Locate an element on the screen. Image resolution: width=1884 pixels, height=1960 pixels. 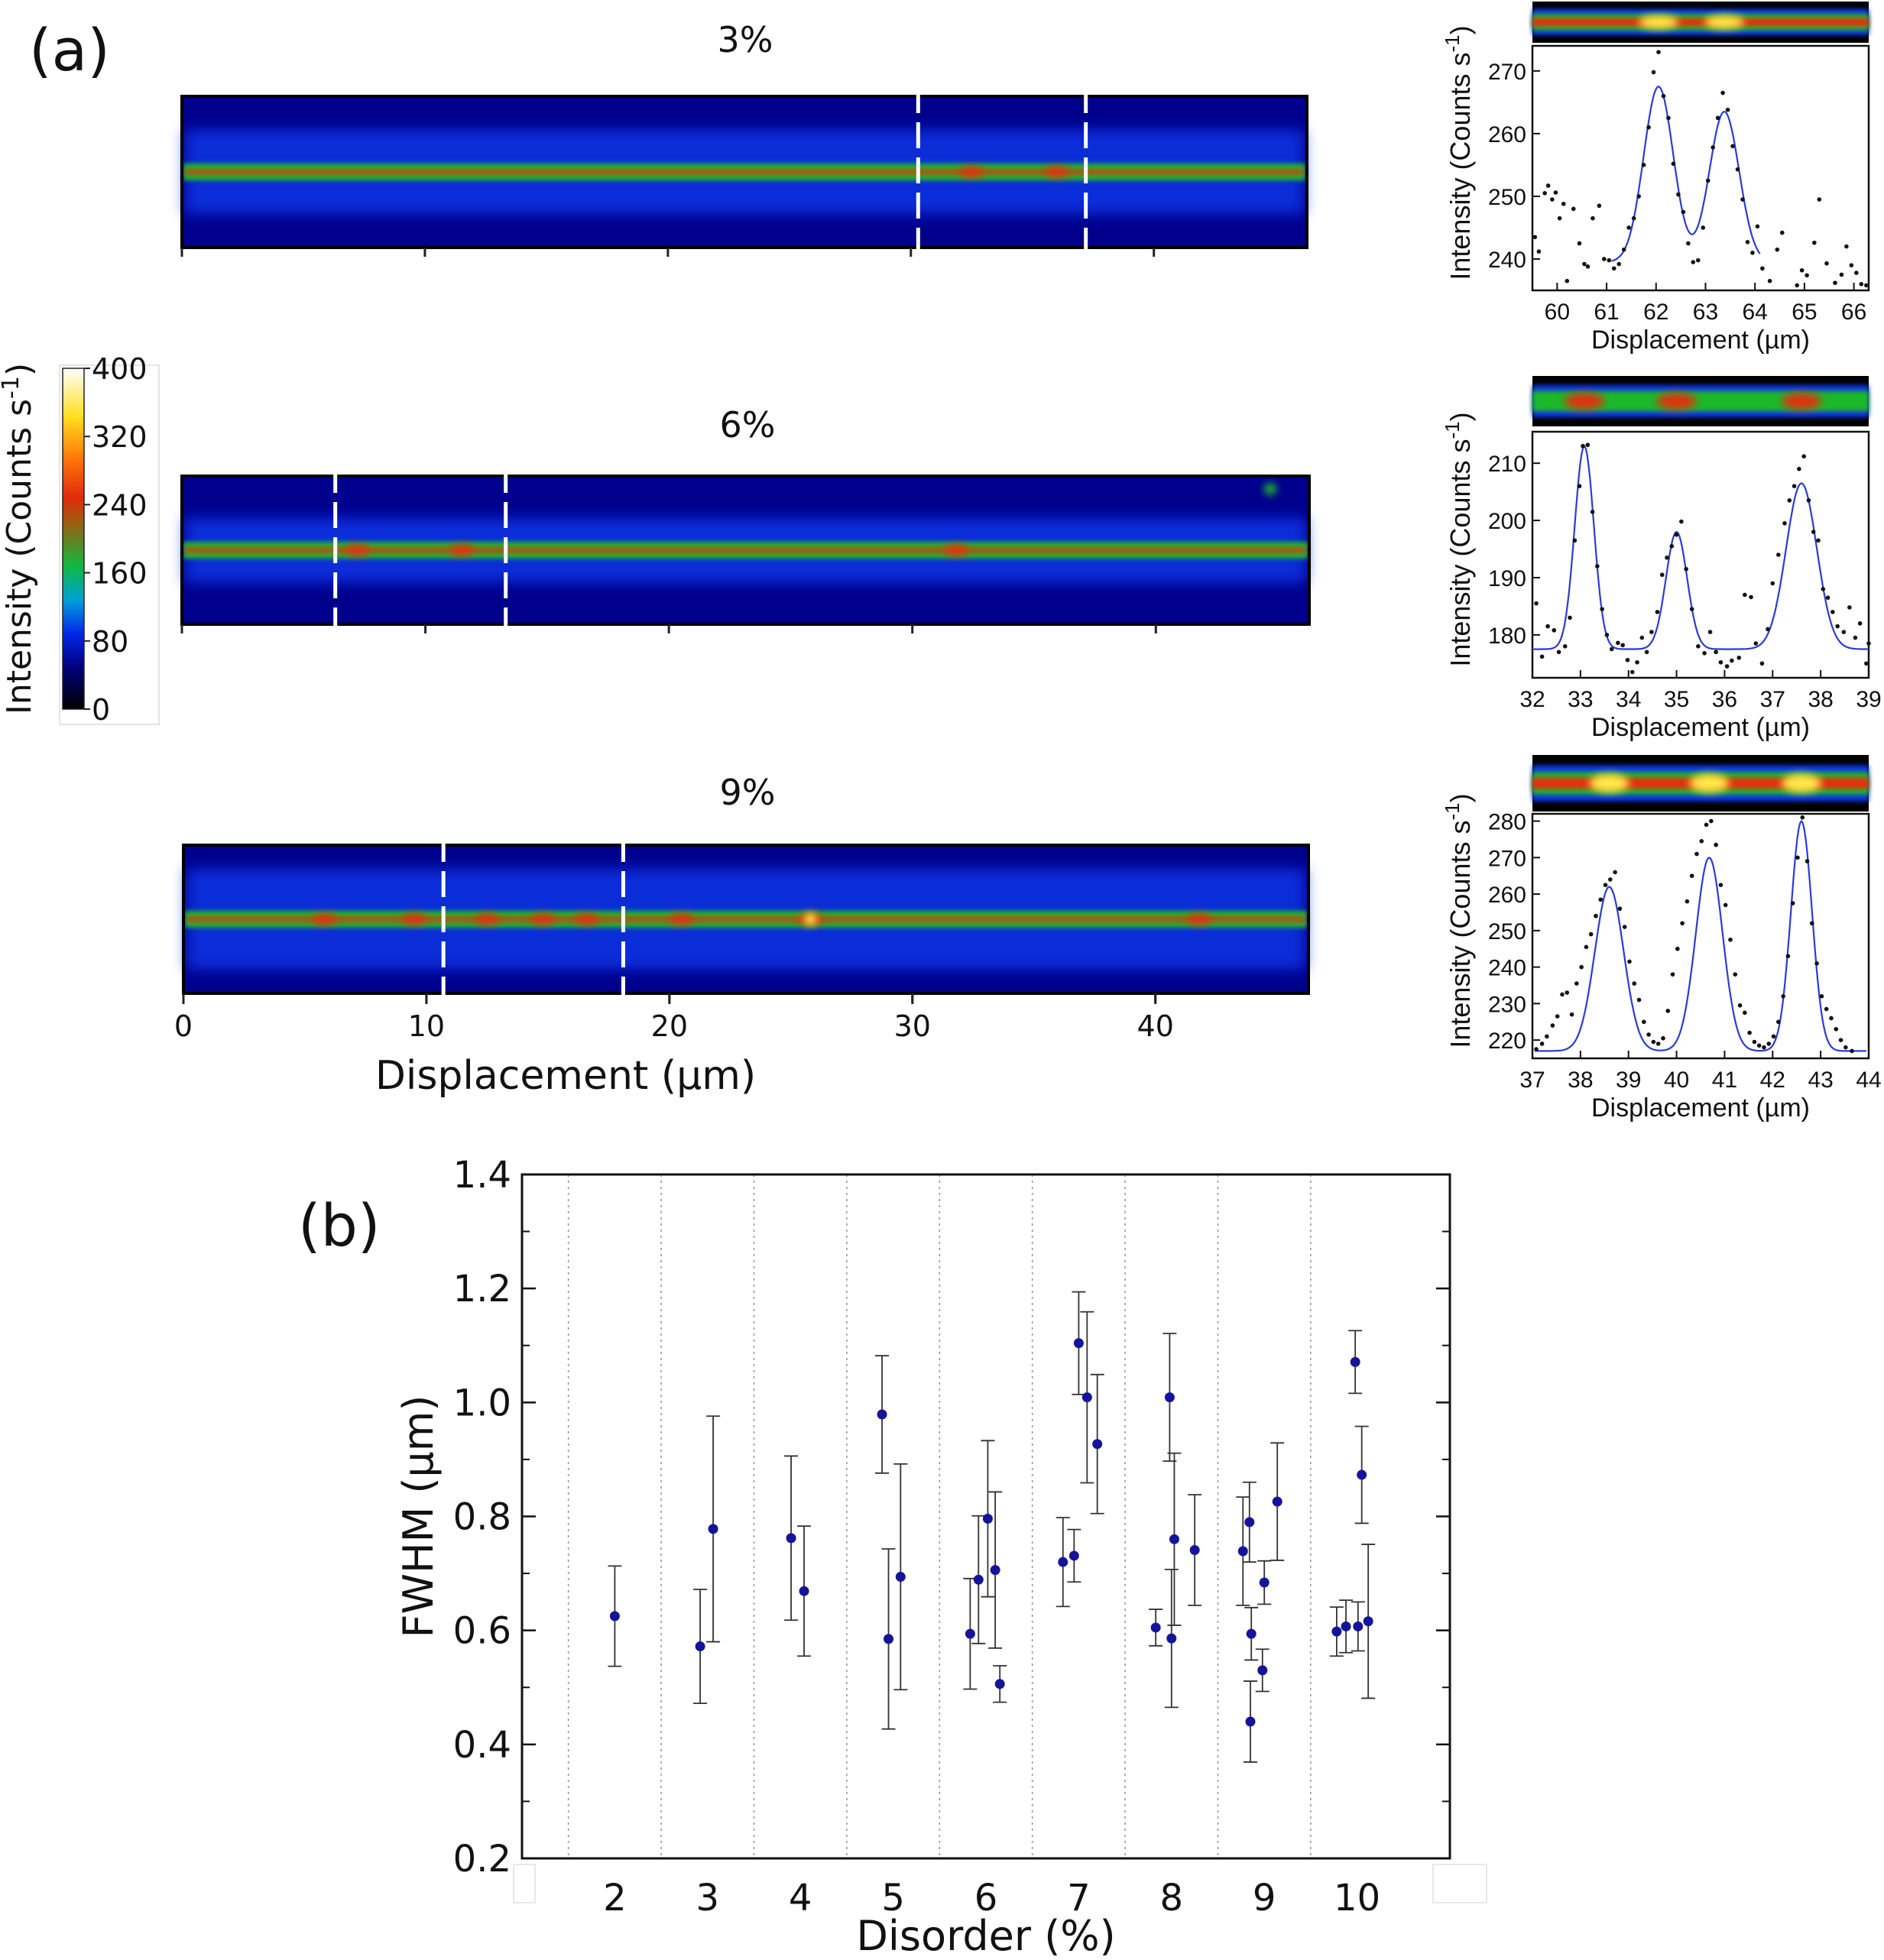
strip-6: 6% is located at coordinates (746, 518).